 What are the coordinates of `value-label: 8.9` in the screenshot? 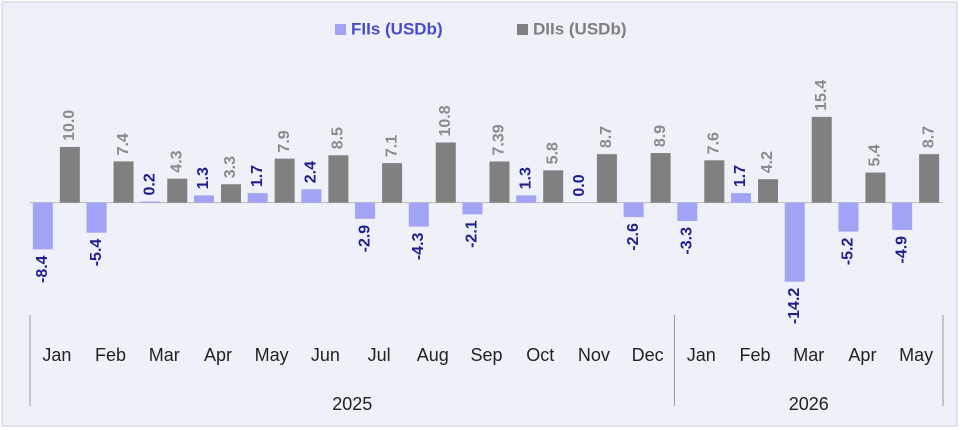 It's located at (660, 136).